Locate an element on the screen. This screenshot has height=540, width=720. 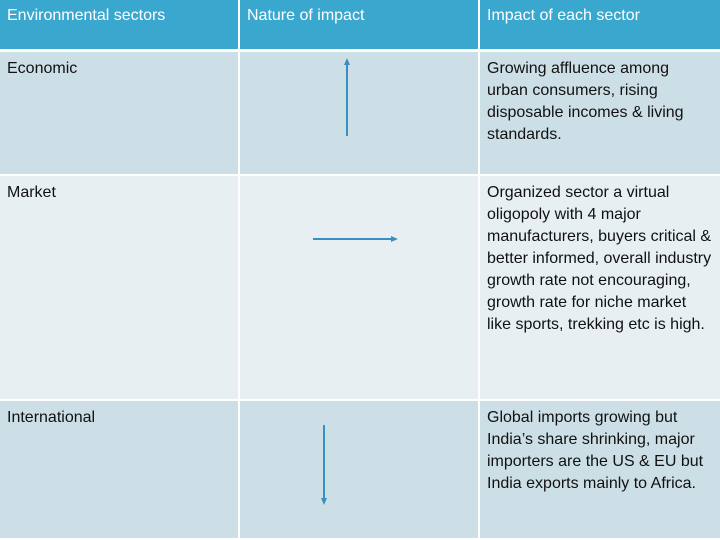
right-arrow-icon is located at coordinates (355, 239).